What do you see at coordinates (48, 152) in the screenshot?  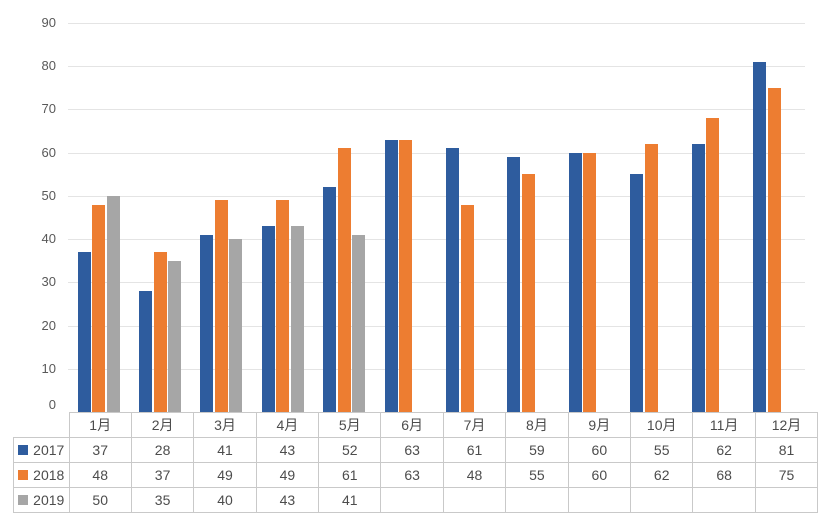 I see `y-tick-label-60: 60` at bounding box center [48, 152].